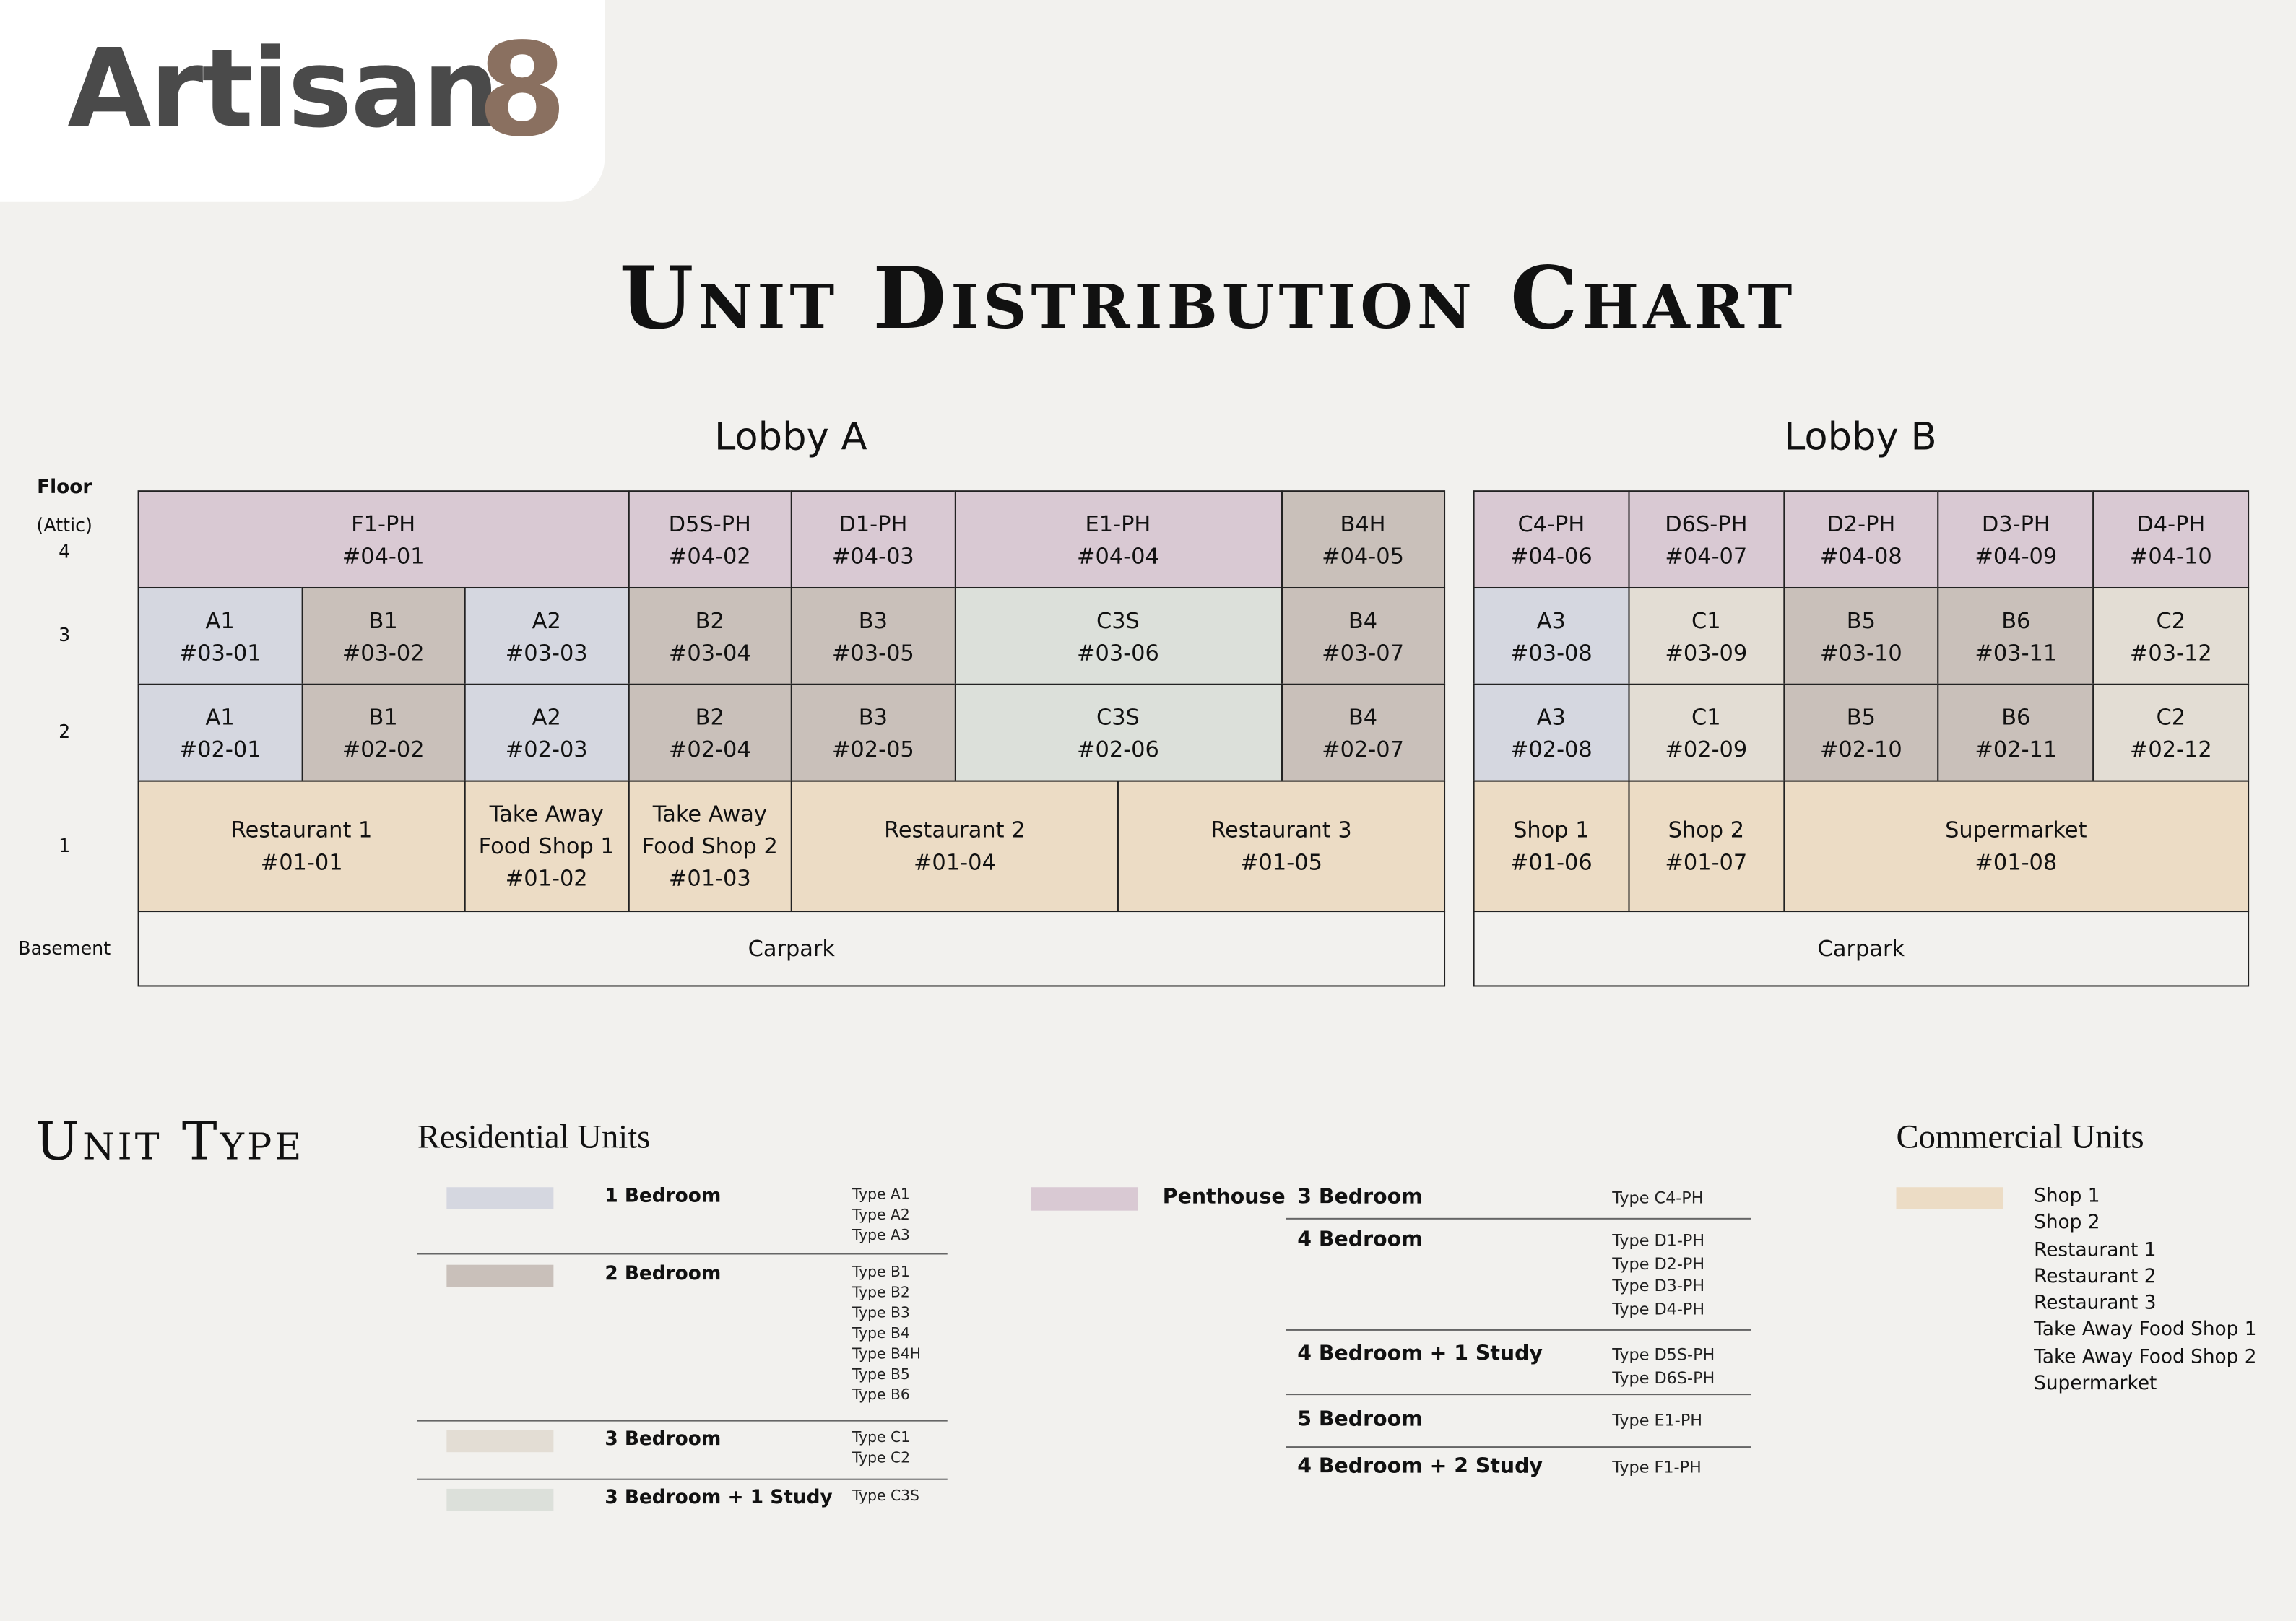 The width and height of the screenshot is (2296, 1621). What do you see at coordinates (881, 1195) in the screenshot?
I see `type-item: Type A1` at bounding box center [881, 1195].